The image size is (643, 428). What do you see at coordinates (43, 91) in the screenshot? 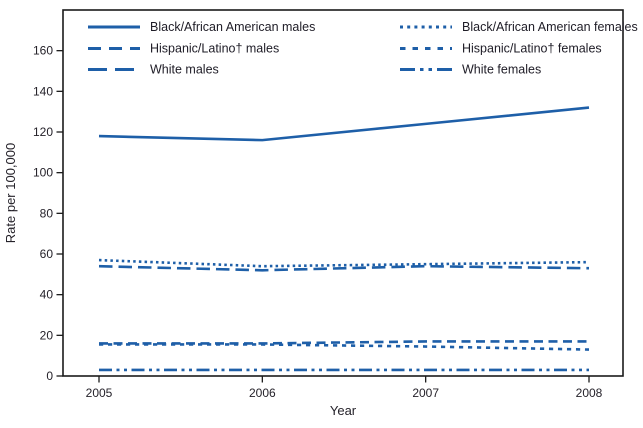
I see `y-tick-label-140: 140` at bounding box center [43, 91].